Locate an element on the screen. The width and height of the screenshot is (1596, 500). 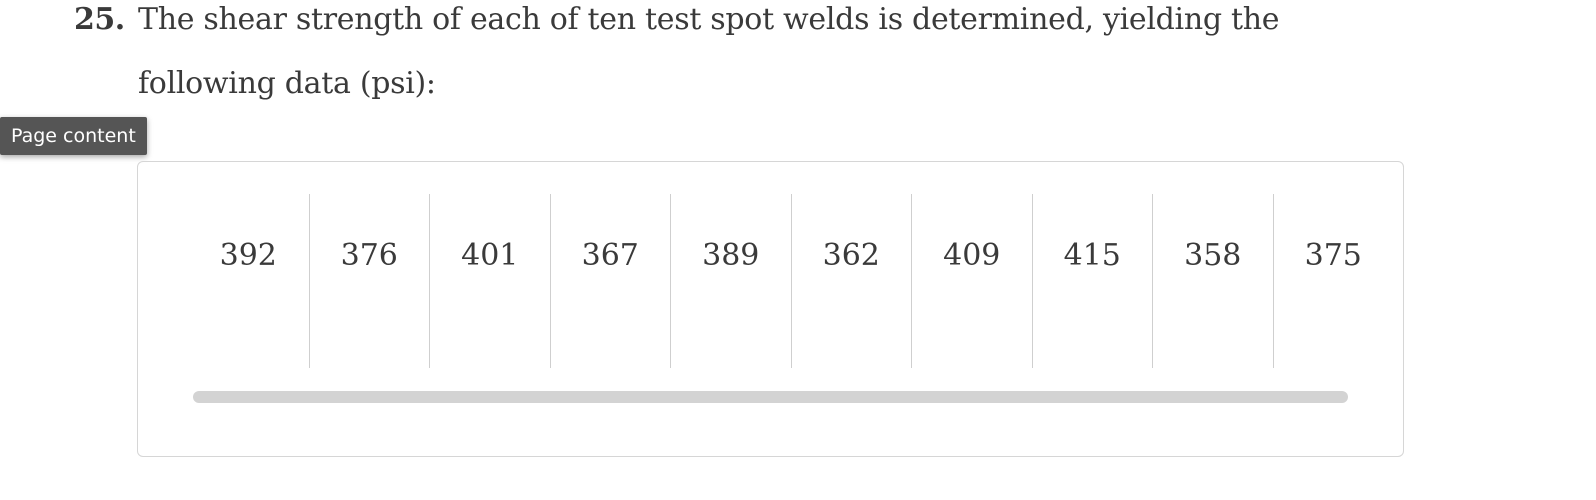
table-cell: 367 is located at coordinates (610, 281).